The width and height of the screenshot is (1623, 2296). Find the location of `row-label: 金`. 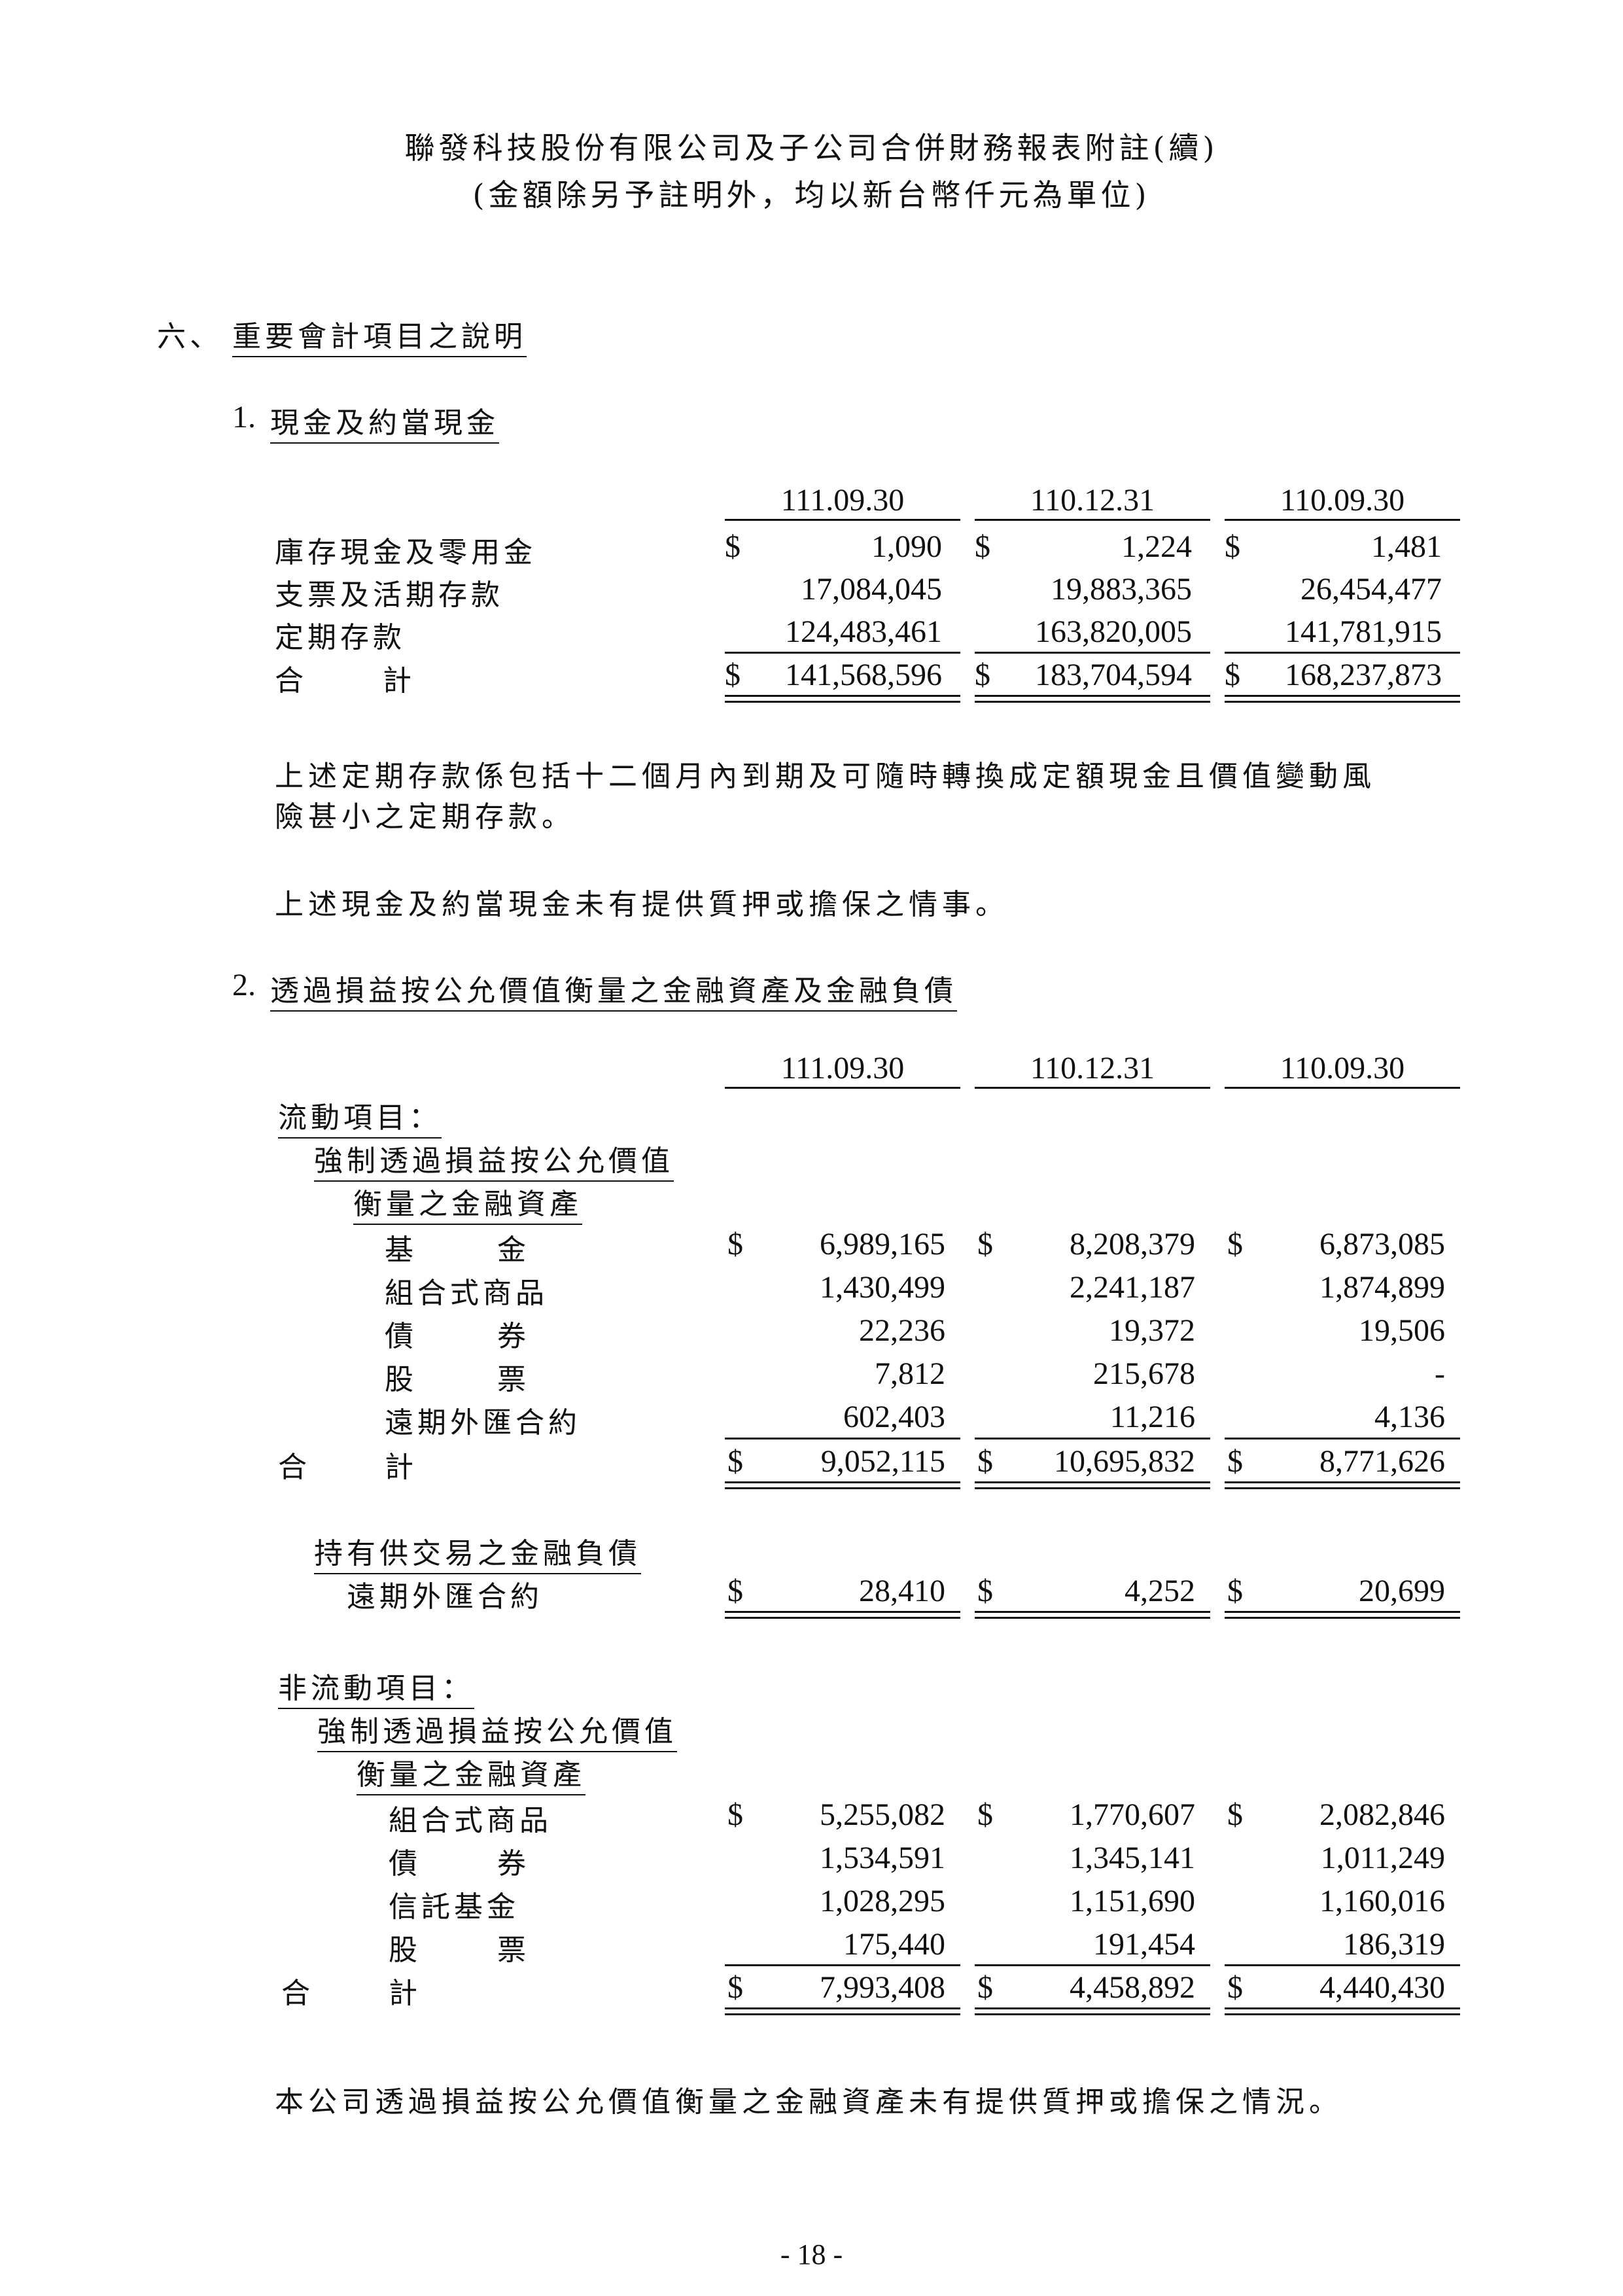

row-label: 金 is located at coordinates (513, 1250).